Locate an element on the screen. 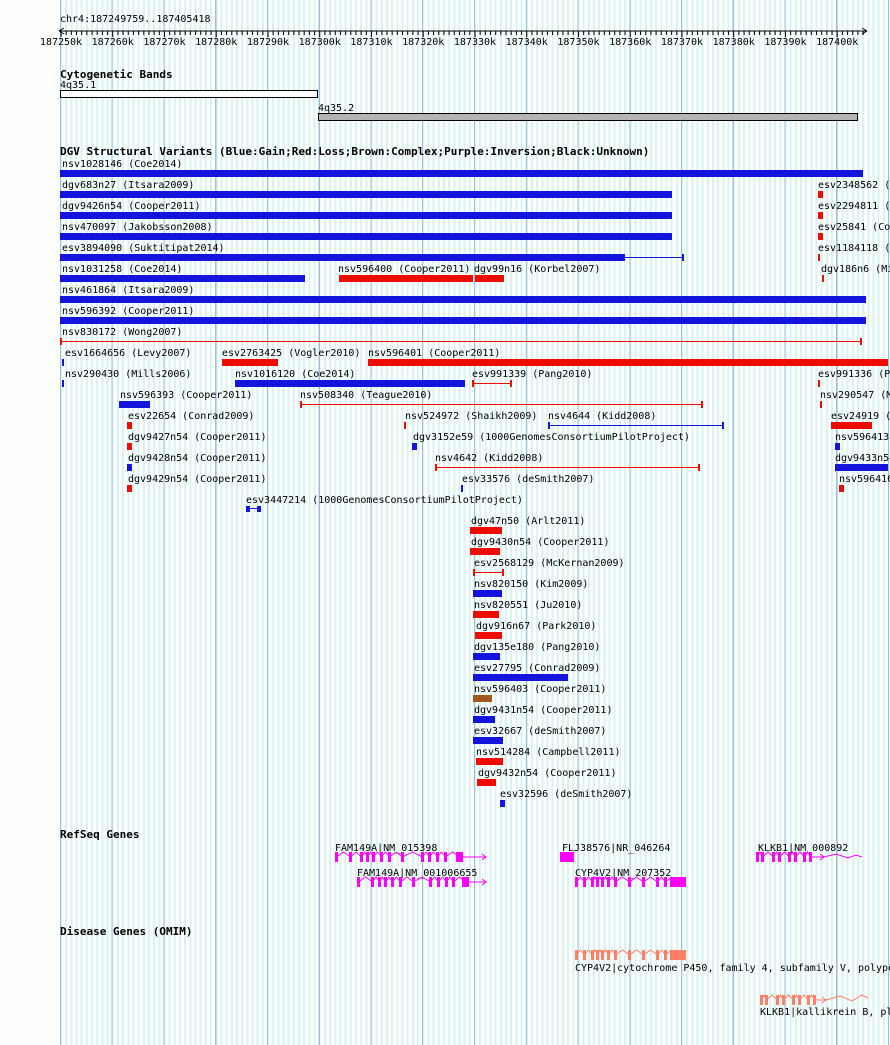  variant-label: esv3894090 (Suktitipat2014) is located at coordinates (143, 248).